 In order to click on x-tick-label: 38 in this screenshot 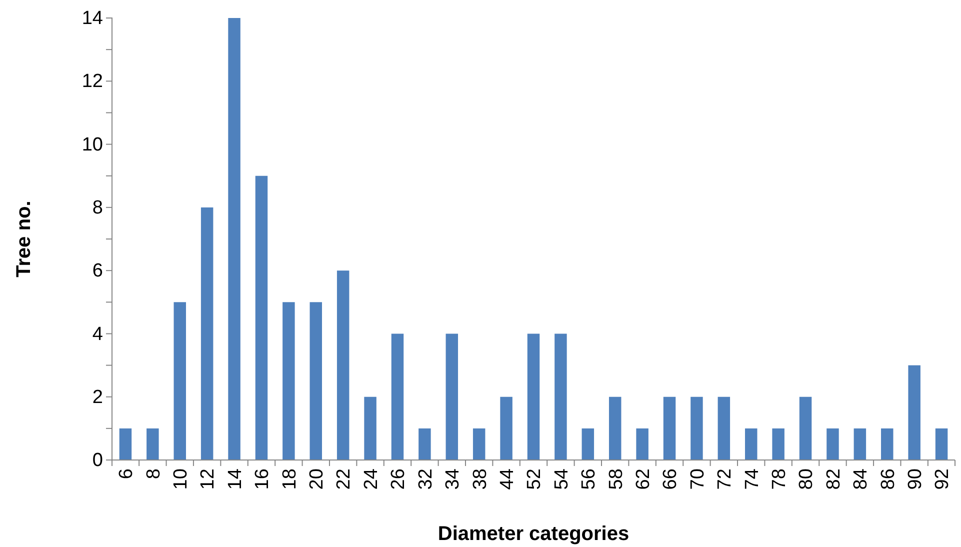, I will do `click(480, 479)`.